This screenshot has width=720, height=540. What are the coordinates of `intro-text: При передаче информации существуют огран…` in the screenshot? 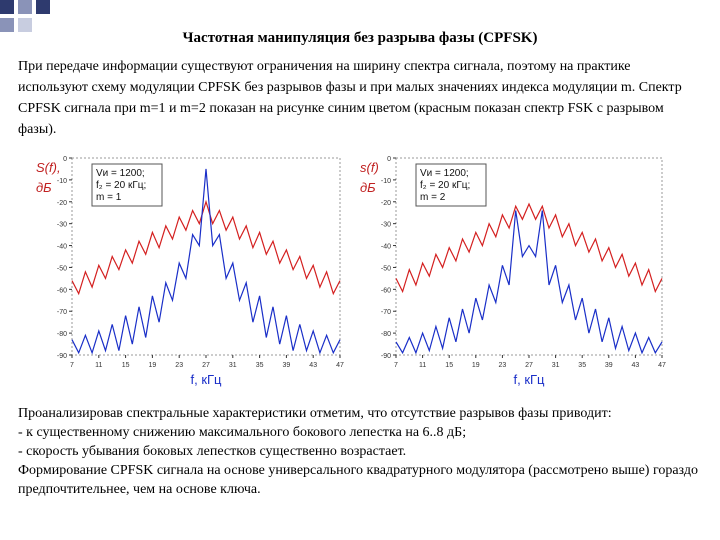 It's located at (350, 98).